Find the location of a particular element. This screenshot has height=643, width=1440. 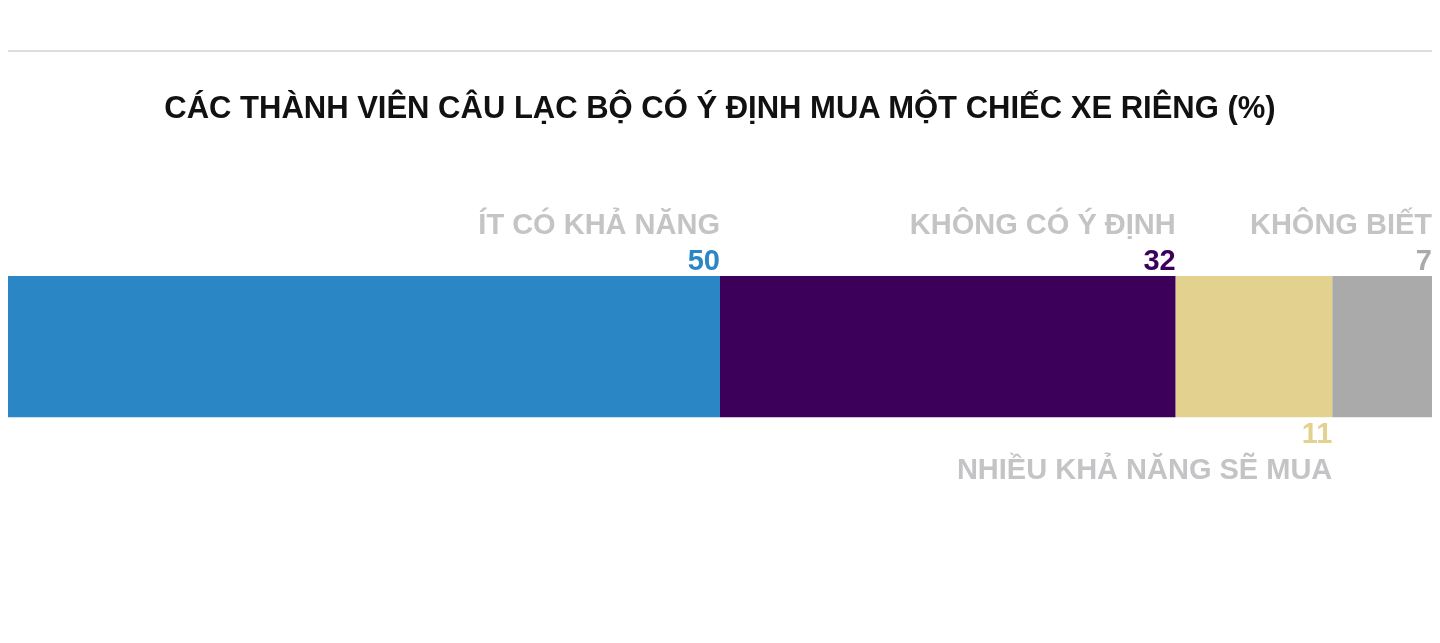

series-label: KHÔNG CÓ Ý ĐỊNH is located at coordinates (1042, 223).